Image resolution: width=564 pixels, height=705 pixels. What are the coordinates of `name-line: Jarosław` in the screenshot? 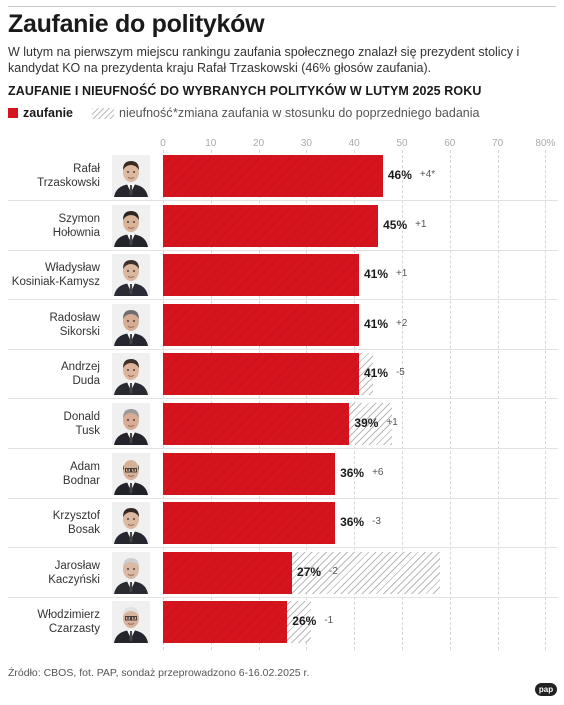 It's located at (77, 565).